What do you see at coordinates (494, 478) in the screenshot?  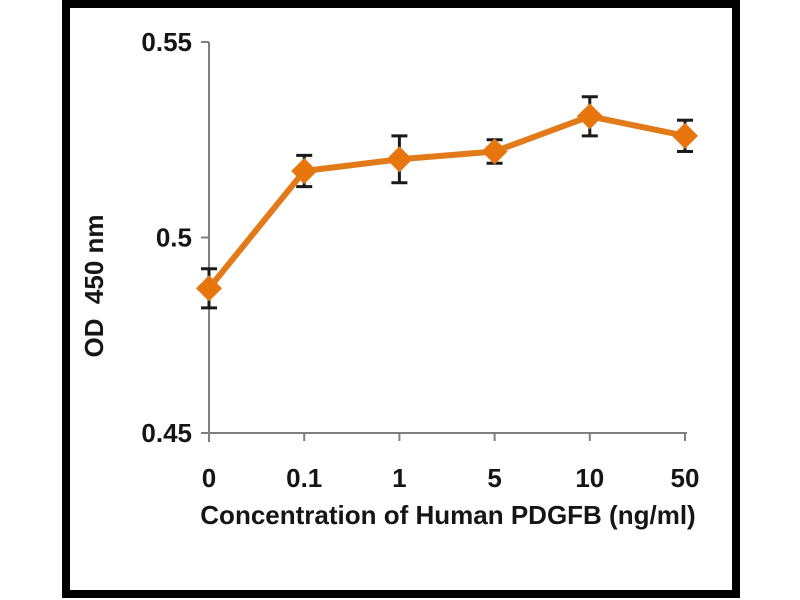 I see `x-tick-label: 5` at bounding box center [494, 478].